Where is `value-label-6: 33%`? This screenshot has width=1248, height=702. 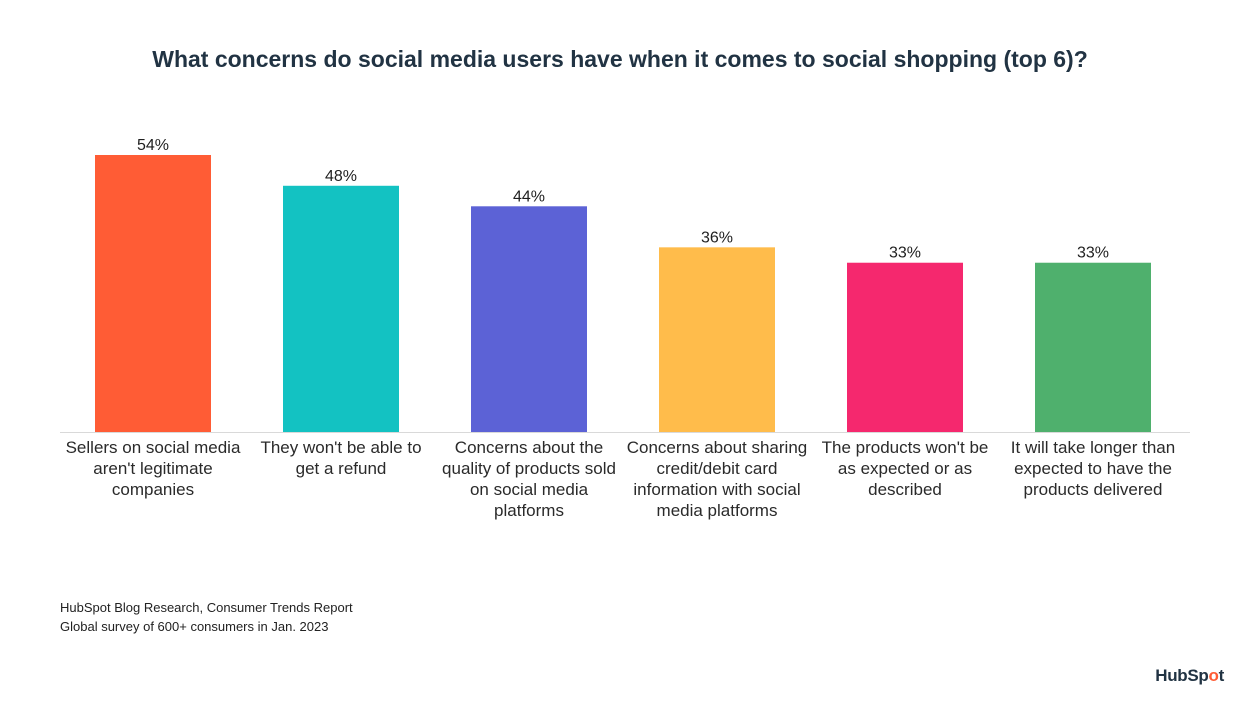
value-label-6: 33% is located at coordinates (1093, 253).